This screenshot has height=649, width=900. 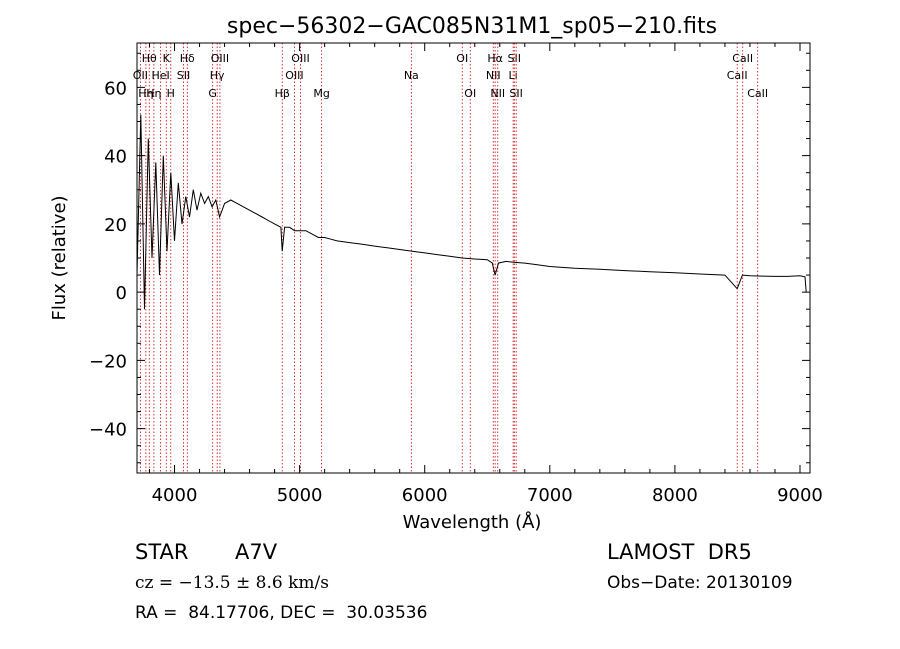 What do you see at coordinates (121, 293) in the screenshot?
I see `y-tick-label: 0` at bounding box center [121, 293].